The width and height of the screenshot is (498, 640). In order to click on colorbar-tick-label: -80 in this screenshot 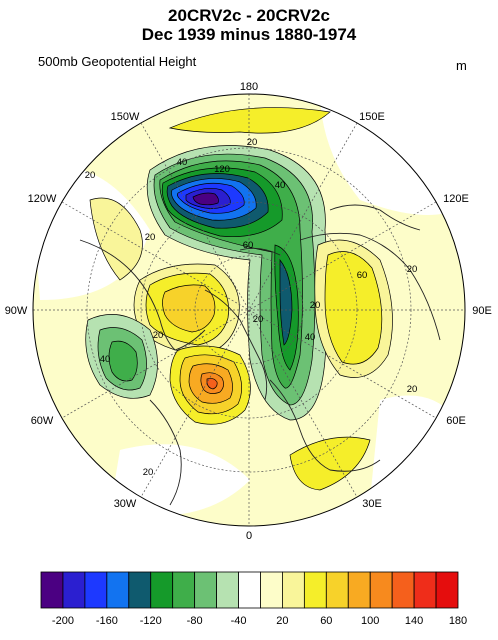, I will do `click(195, 621)`.